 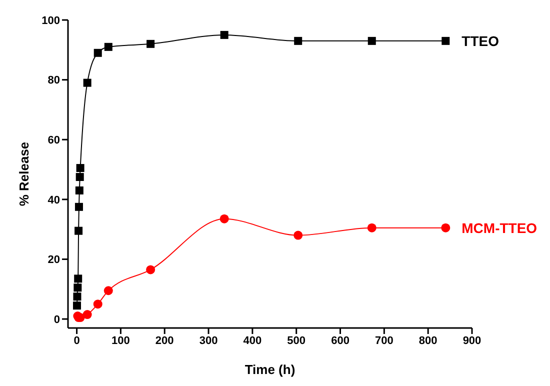 What do you see at coordinates (428, 340) in the screenshot?
I see `x-tick-label: 800` at bounding box center [428, 340].